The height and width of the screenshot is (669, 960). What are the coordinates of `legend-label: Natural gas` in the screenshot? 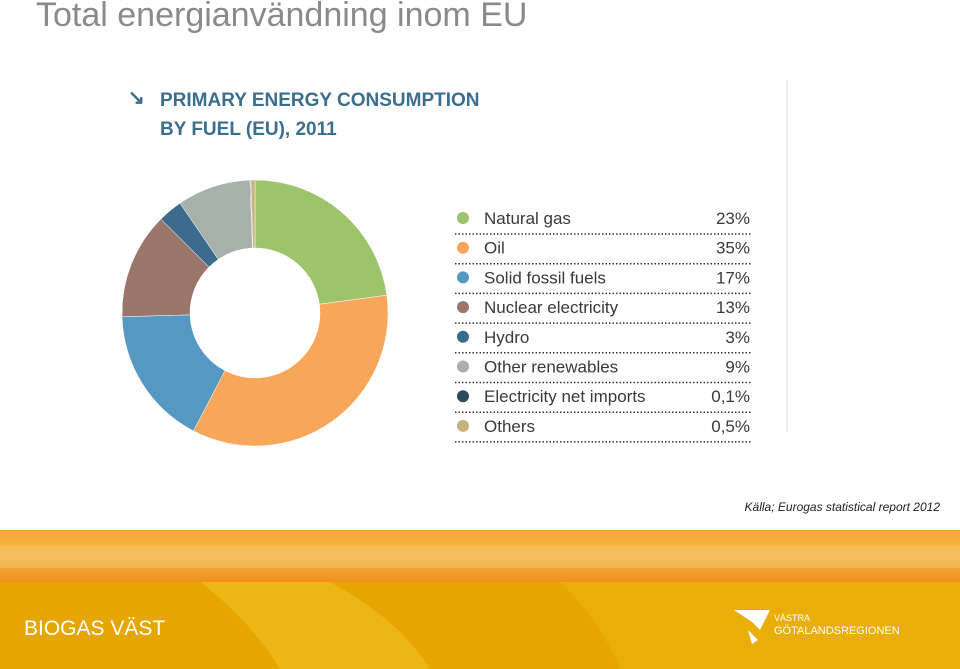 It's located at (527, 218).